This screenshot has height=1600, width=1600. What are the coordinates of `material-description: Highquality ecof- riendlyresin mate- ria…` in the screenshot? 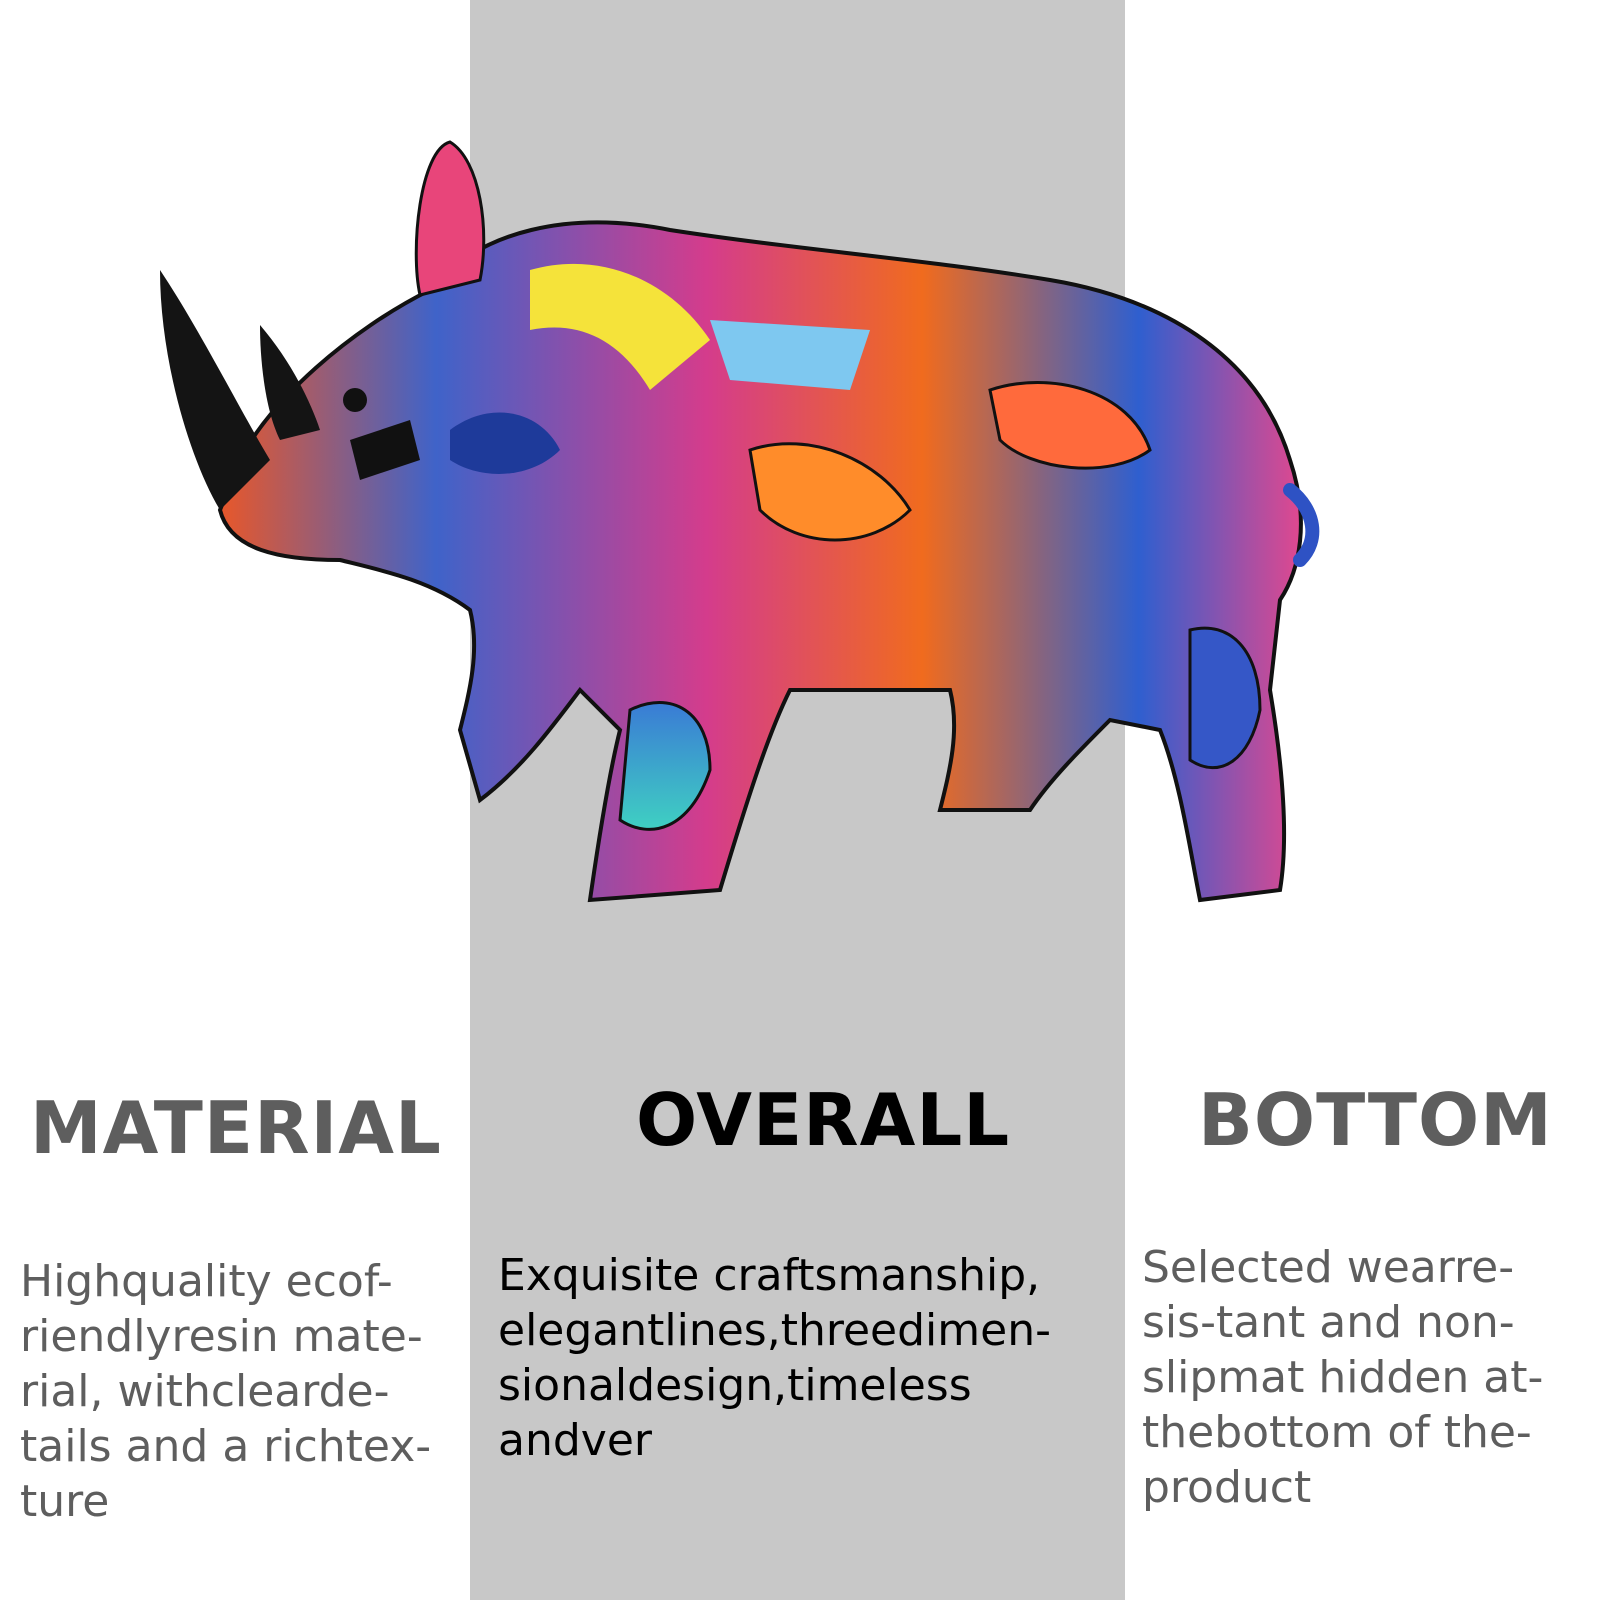 It's located at (226, 1391).